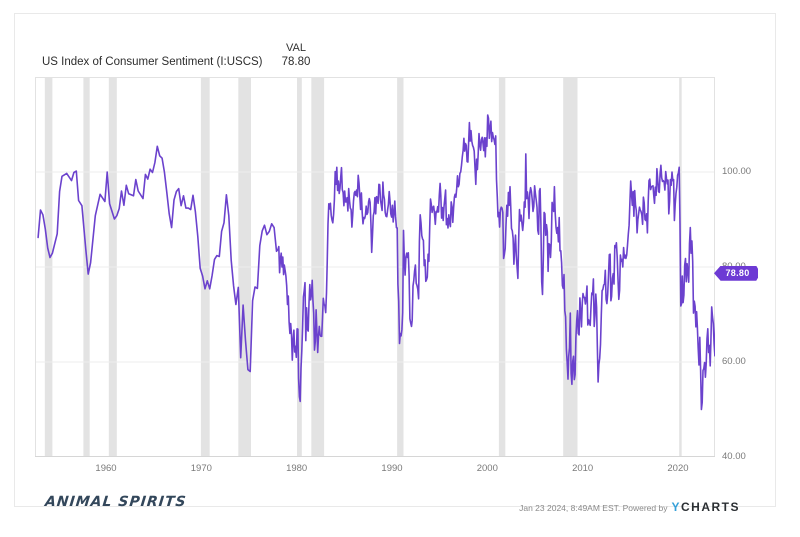 The height and width of the screenshot is (537, 800). What do you see at coordinates (201, 468) in the screenshot?
I see `x-tick-label: 1970` at bounding box center [201, 468].